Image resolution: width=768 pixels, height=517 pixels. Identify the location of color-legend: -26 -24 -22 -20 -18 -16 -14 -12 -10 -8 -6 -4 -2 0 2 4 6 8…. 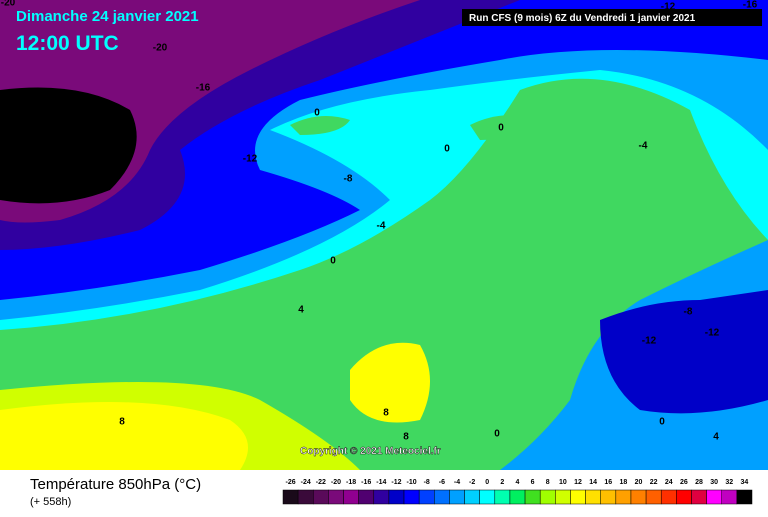
(517, 492).